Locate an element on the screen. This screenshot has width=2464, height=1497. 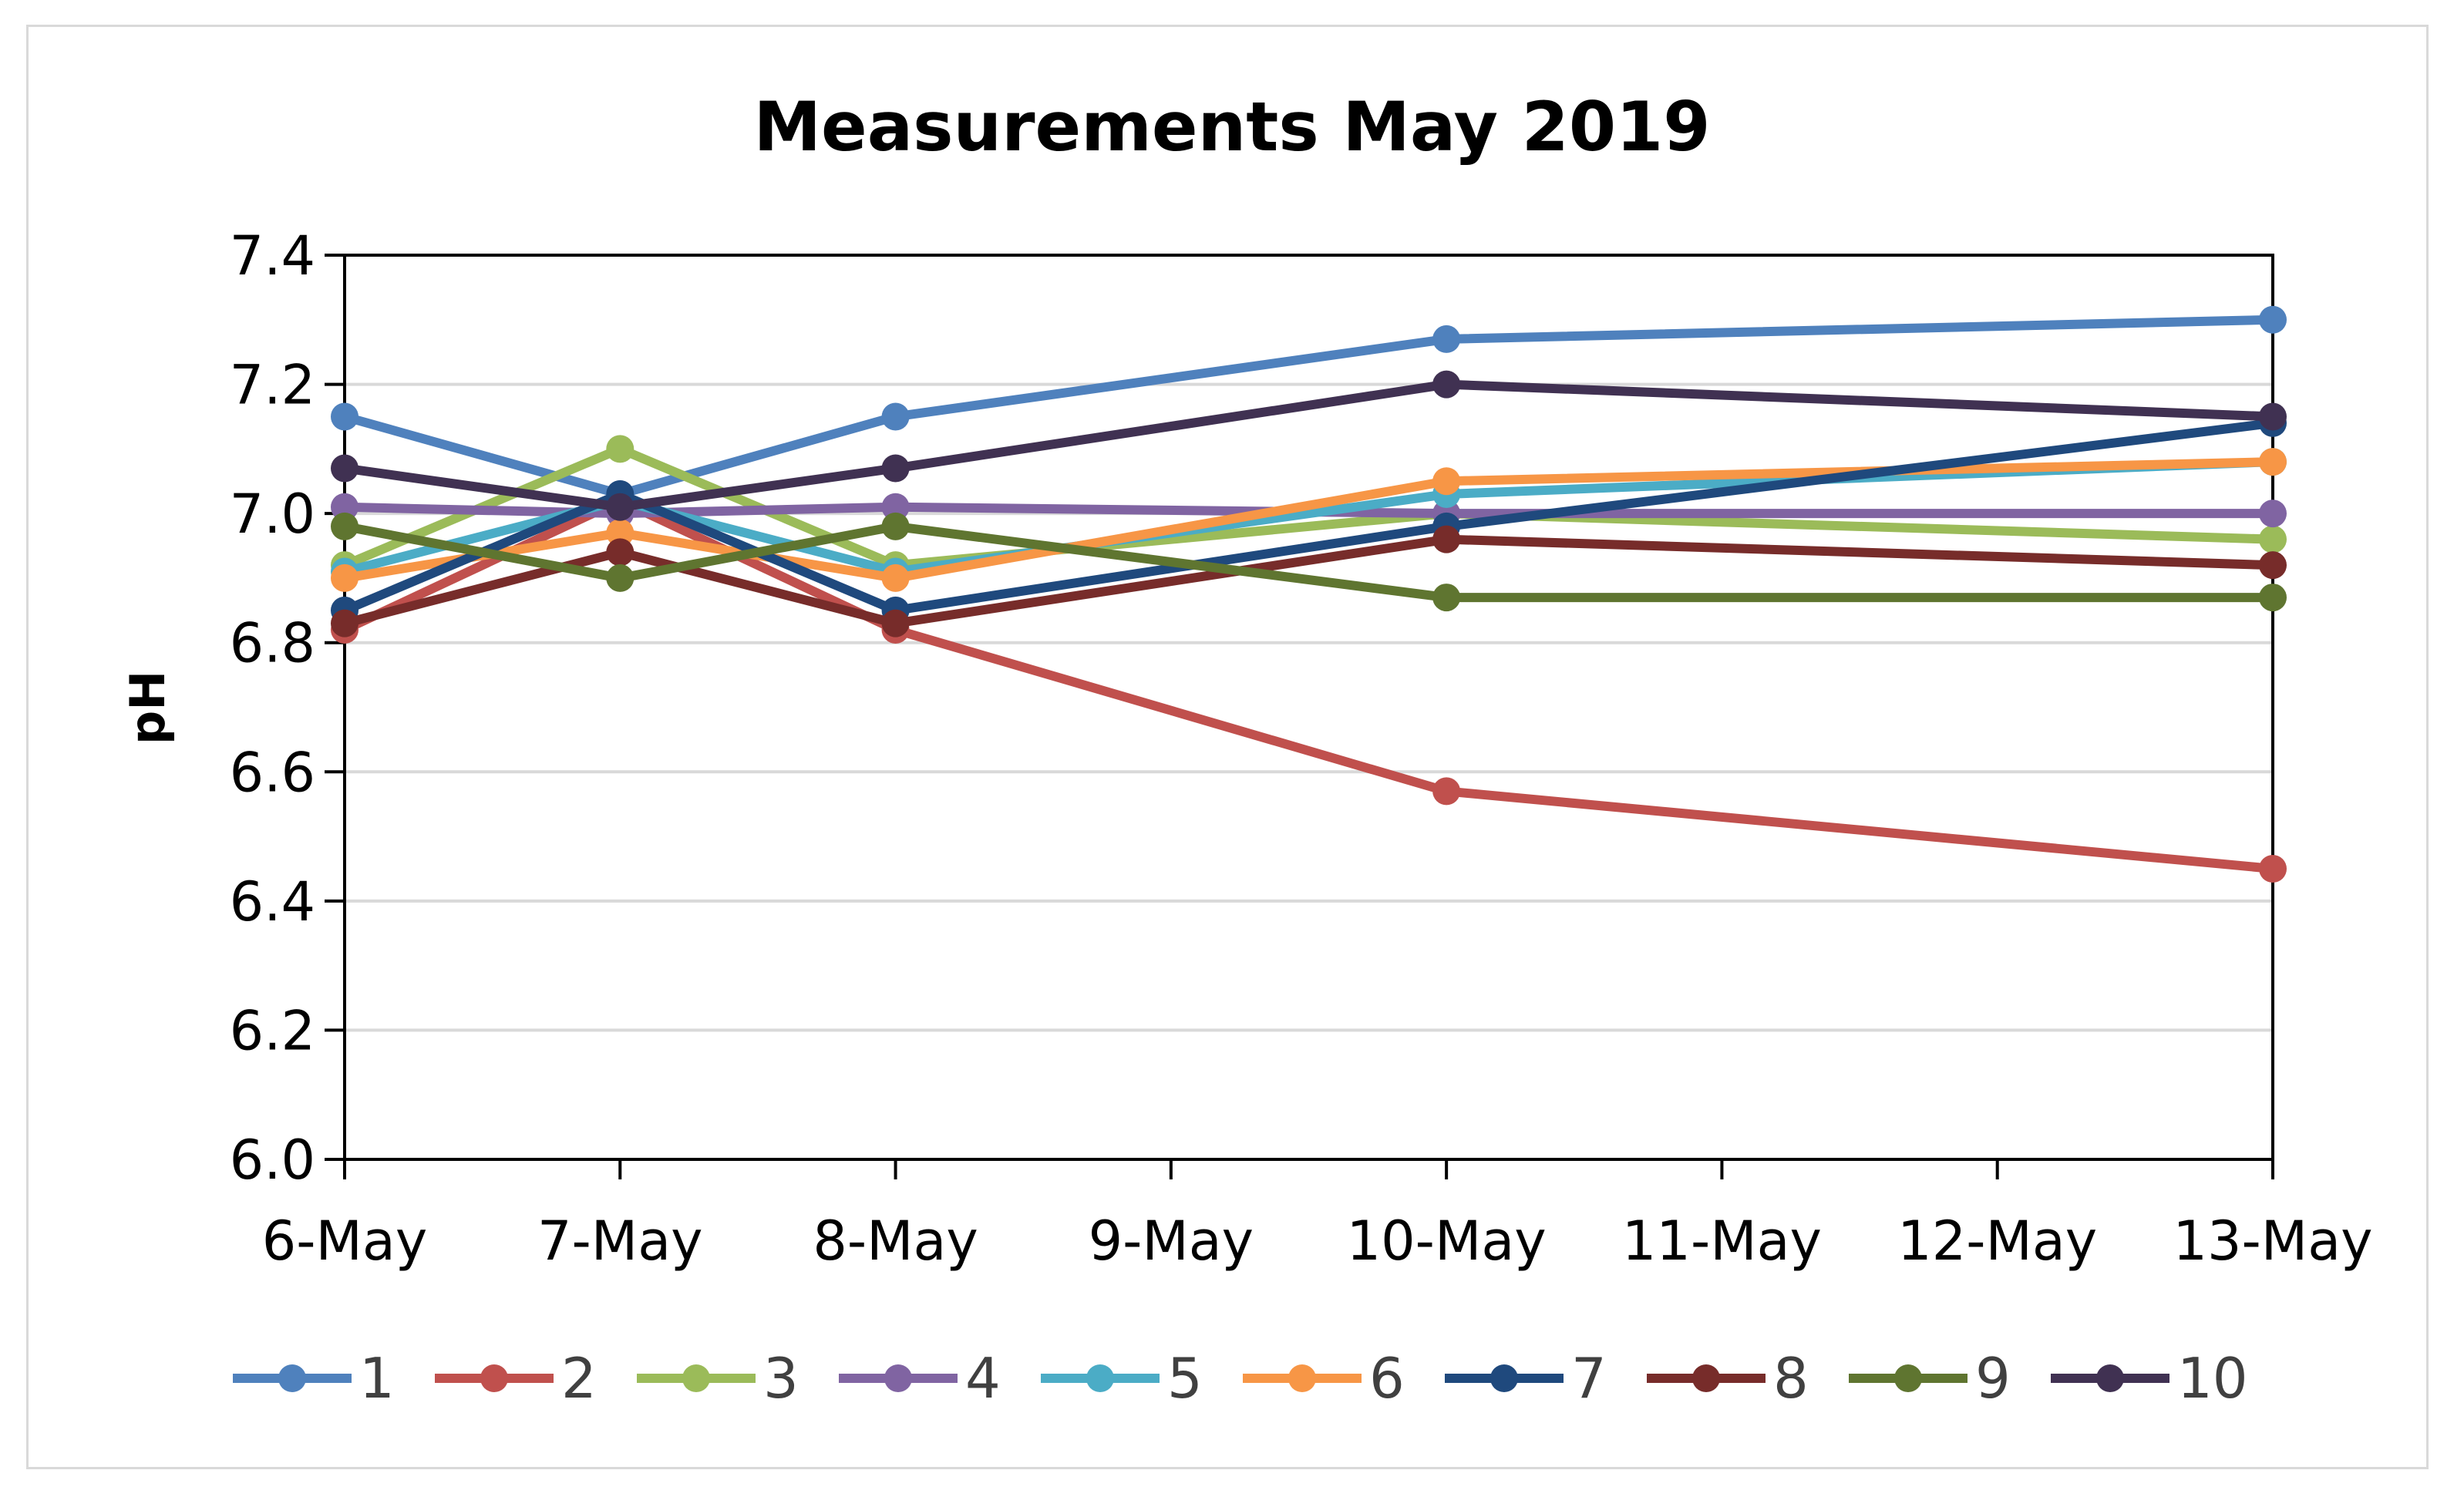
legend-label: 10 is located at coordinates (2212, 1378).